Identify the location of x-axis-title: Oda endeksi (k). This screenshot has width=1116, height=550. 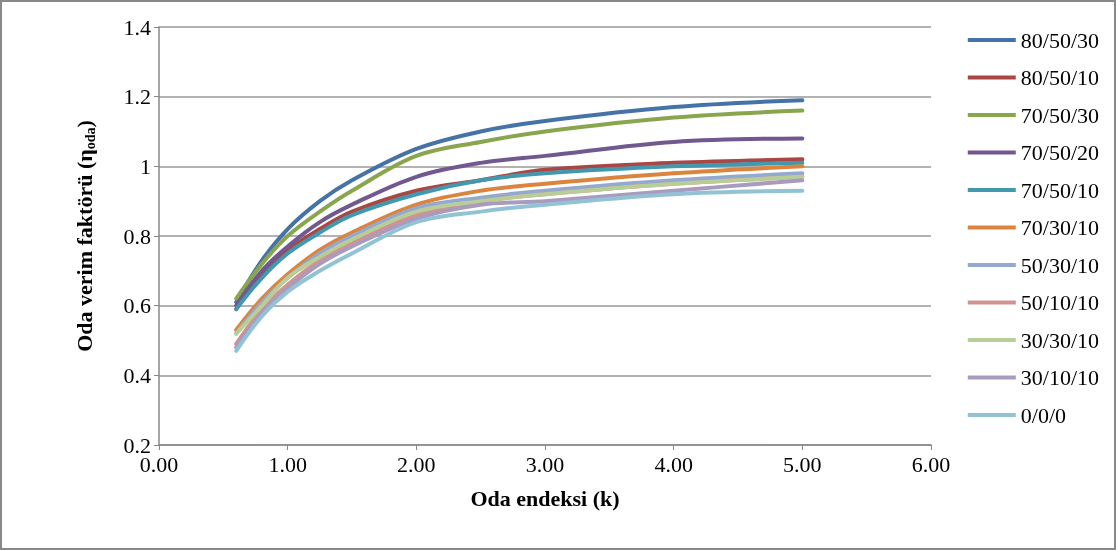
(545, 498).